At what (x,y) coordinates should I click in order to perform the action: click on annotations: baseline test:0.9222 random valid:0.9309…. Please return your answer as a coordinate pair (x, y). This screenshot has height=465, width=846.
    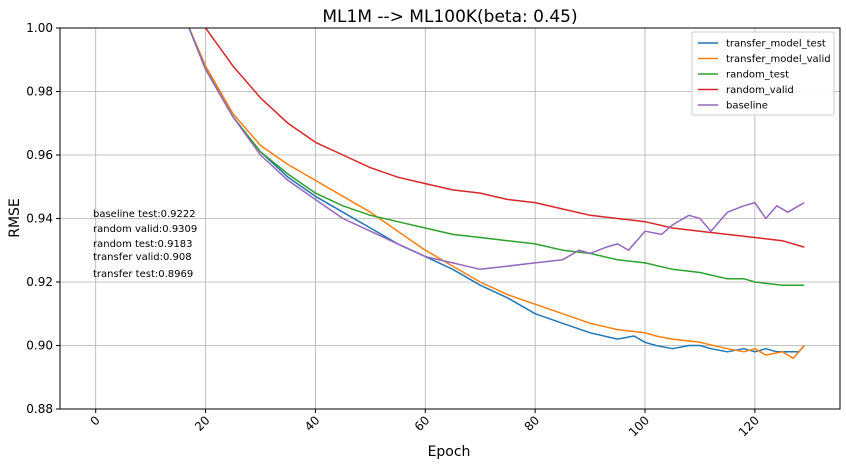
    Looking at the image, I should click on (145, 244).